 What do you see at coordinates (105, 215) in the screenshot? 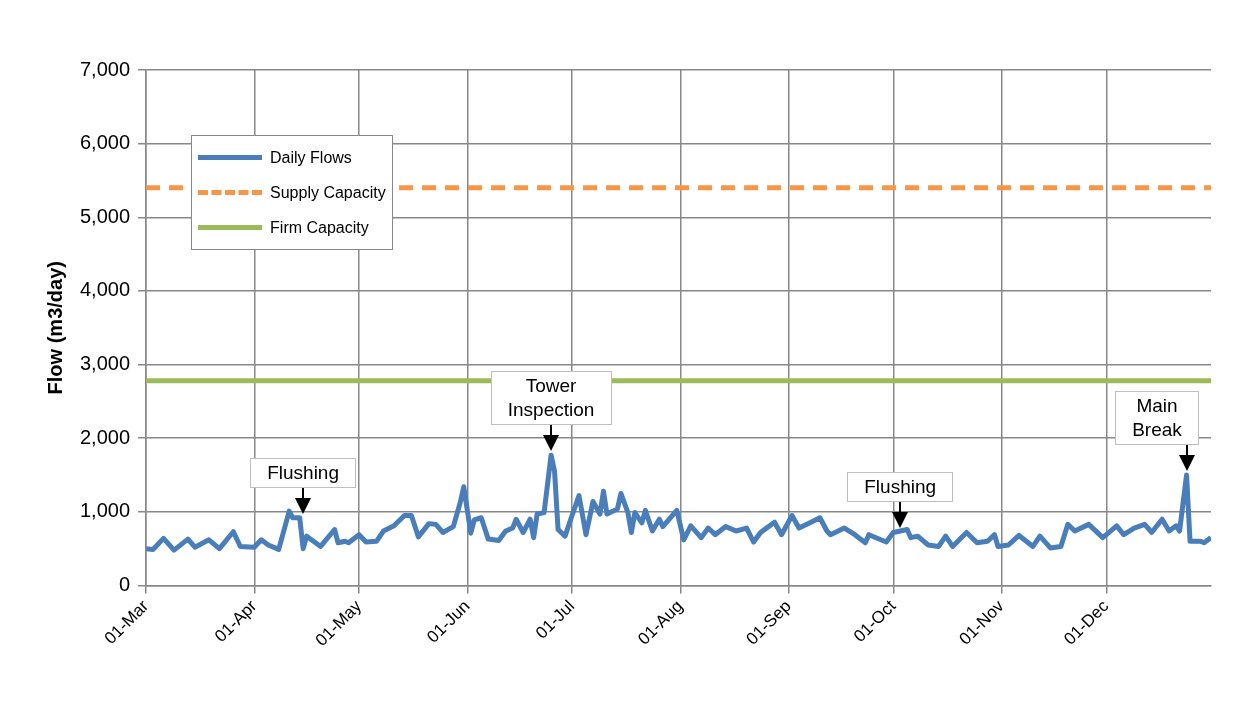
I see `y-tick-label: 5,000` at bounding box center [105, 215].